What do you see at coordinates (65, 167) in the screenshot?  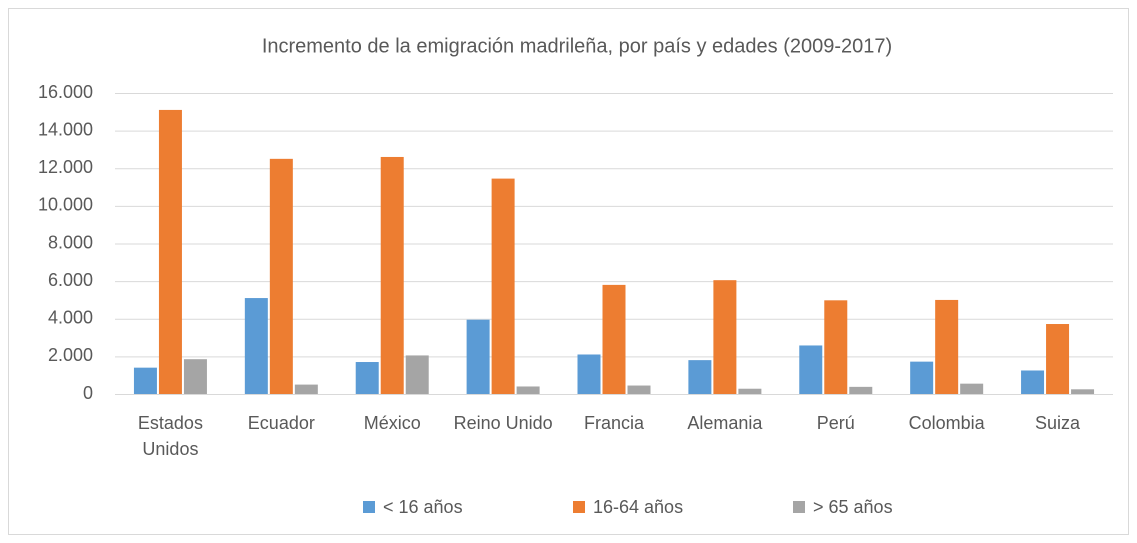 I see `y-tick-label: 12.000` at bounding box center [65, 167].